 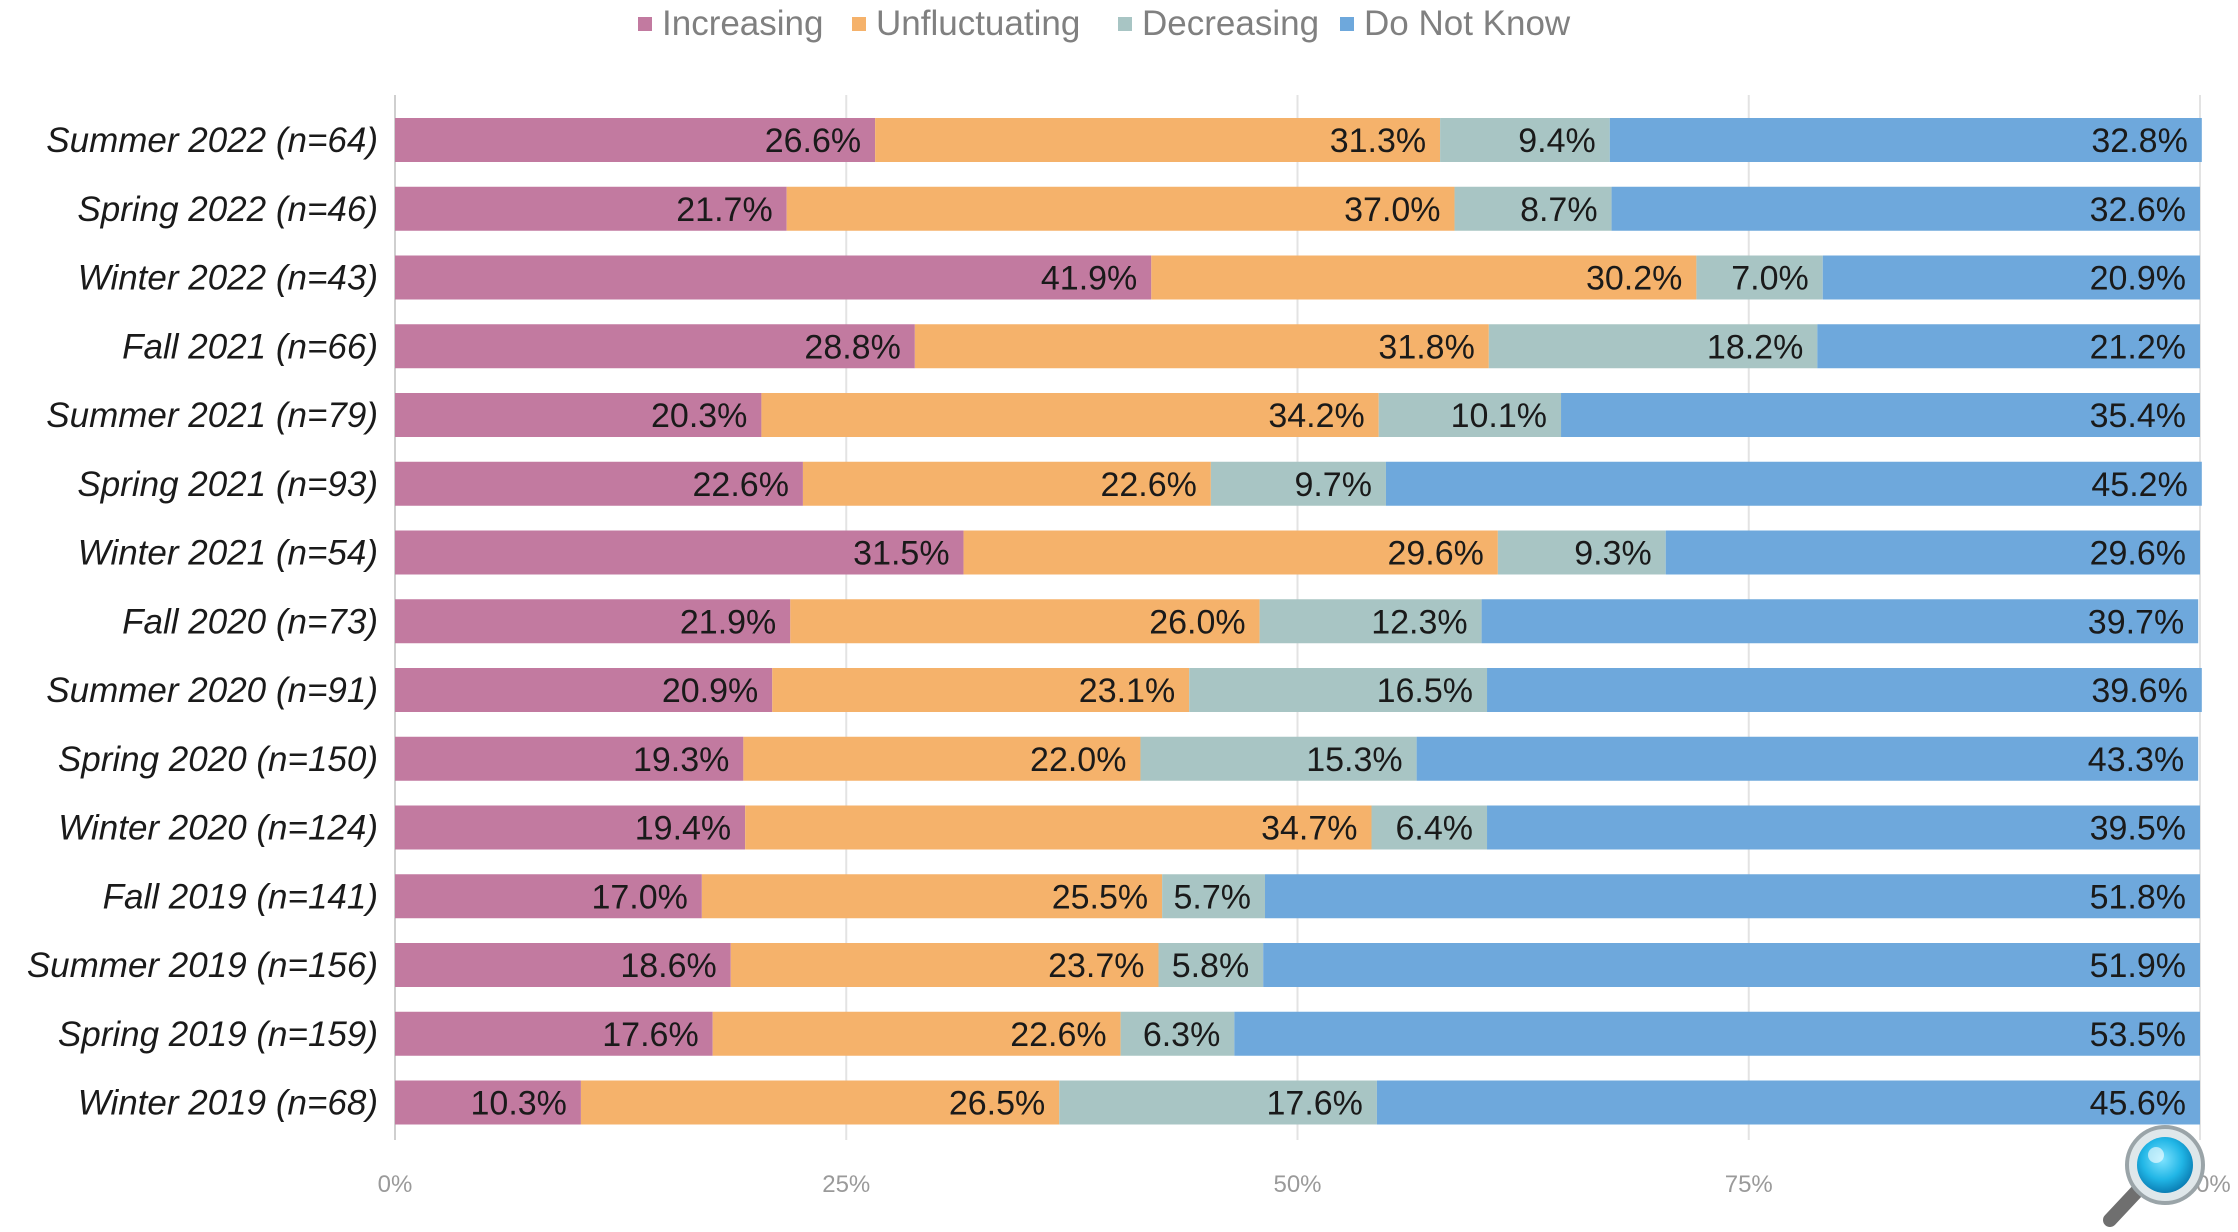 What do you see at coordinates (2155, 1173) in the screenshot?
I see `magnifier-icon` at bounding box center [2155, 1173].